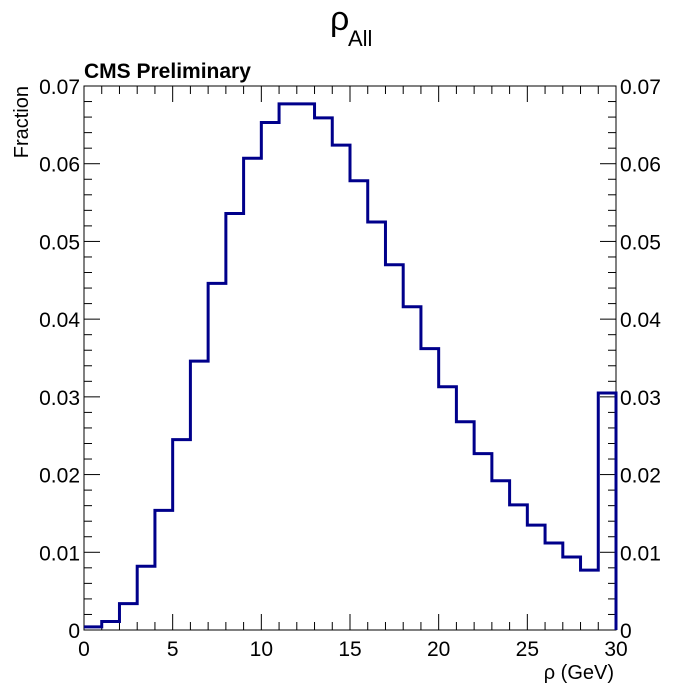 This screenshot has width=700, height=700. What do you see at coordinates (640, 553) in the screenshot?
I see `y-tick-label-right: 0.01` at bounding box center [640, 553].